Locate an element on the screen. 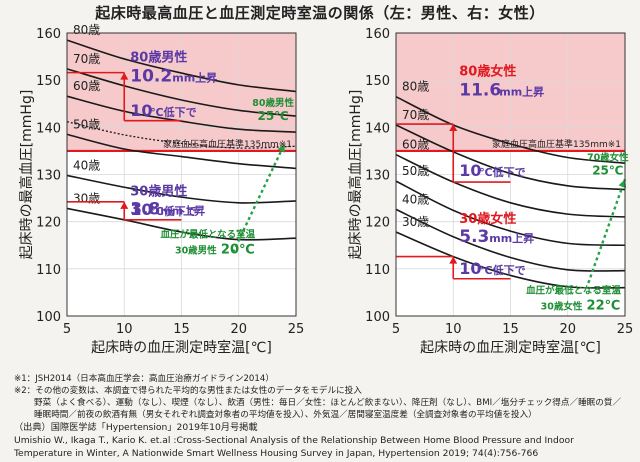 The height and width of the screenshot is (462, 640). right-series-label: 60歳 is located at coordinates (415, 145).